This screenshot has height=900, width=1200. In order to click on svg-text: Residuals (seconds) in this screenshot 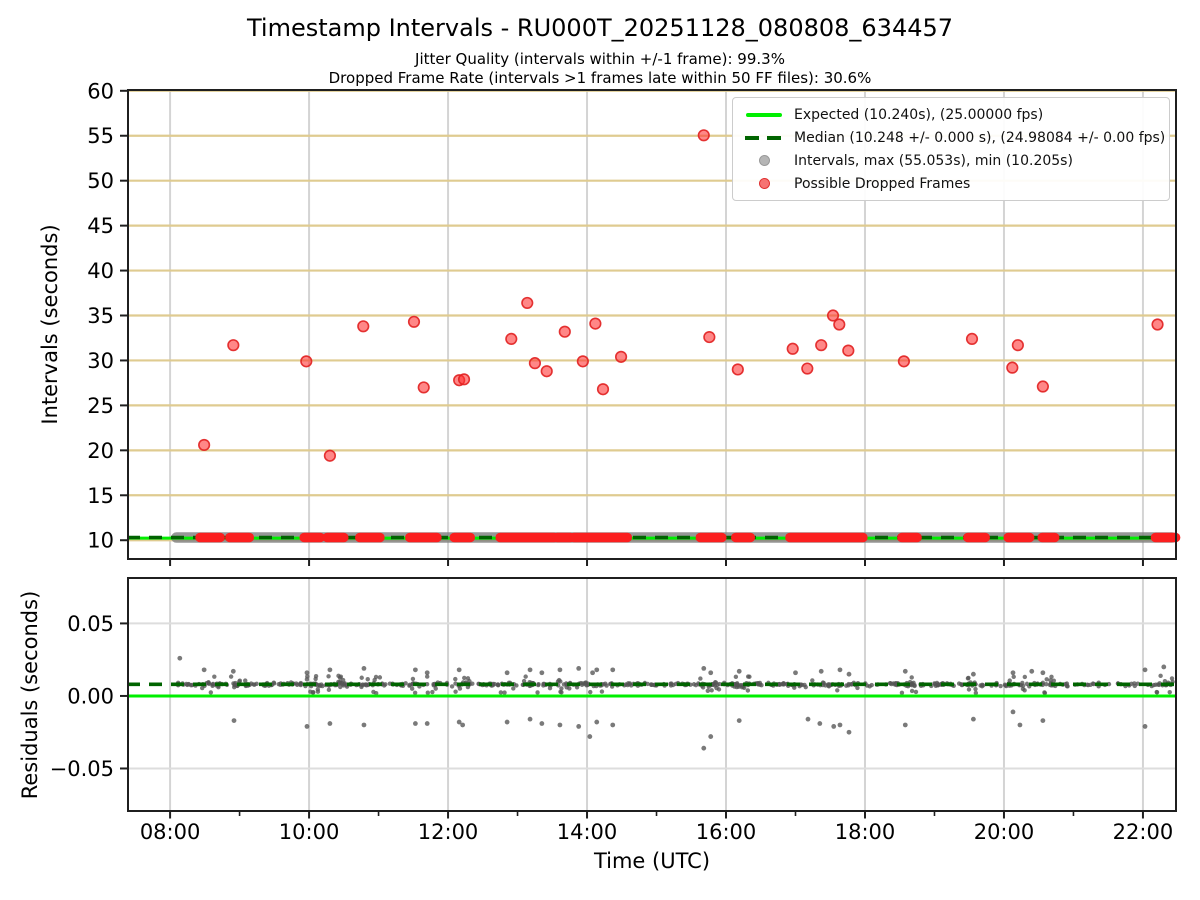, I will do `click(30, 695)`.